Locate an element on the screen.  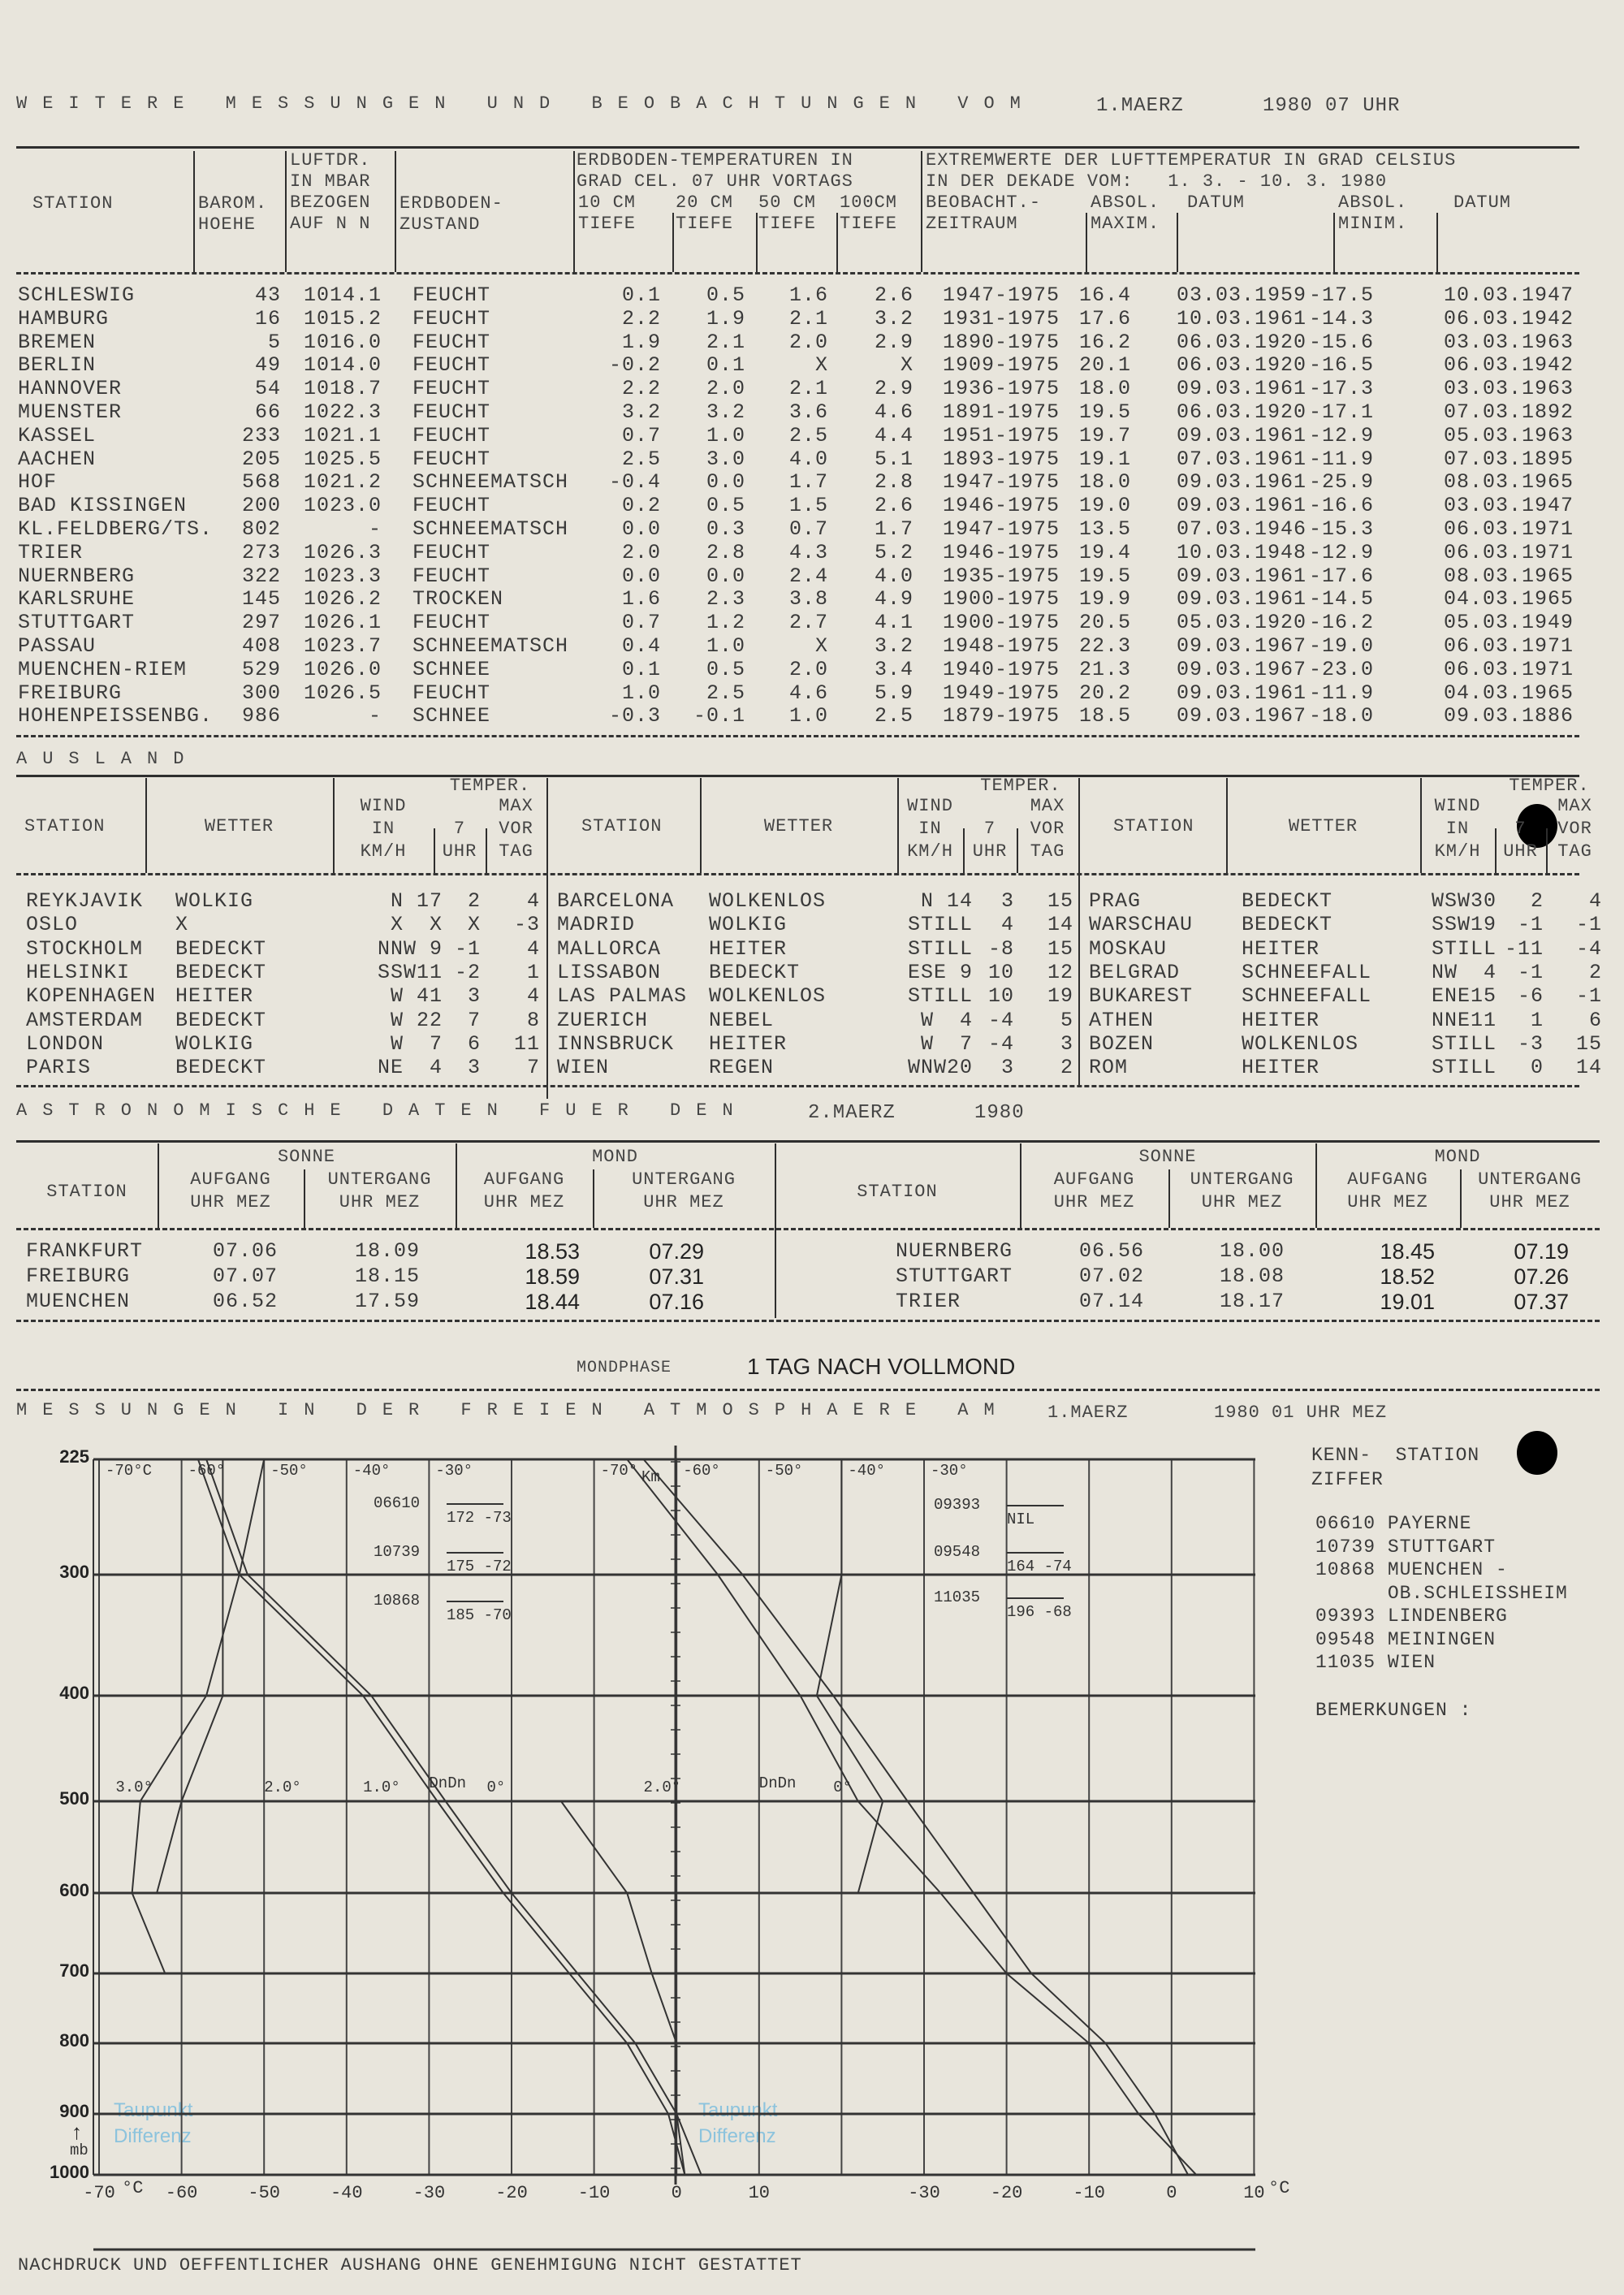
table-cell: 06.03.1942 is located at coordinates (1509, 365).